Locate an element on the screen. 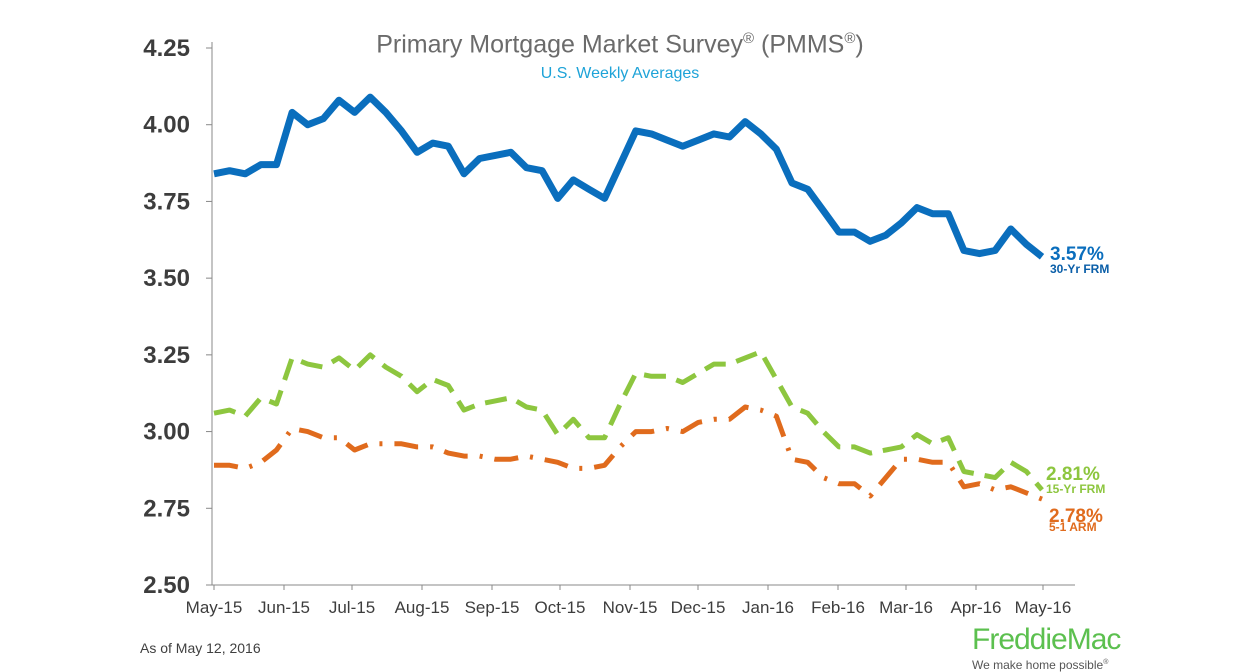 The height and width of the screenshot is (672, 1248). end-label-30-yr-frm: 30-Yr FRM is located at coordinates (1079, 269).